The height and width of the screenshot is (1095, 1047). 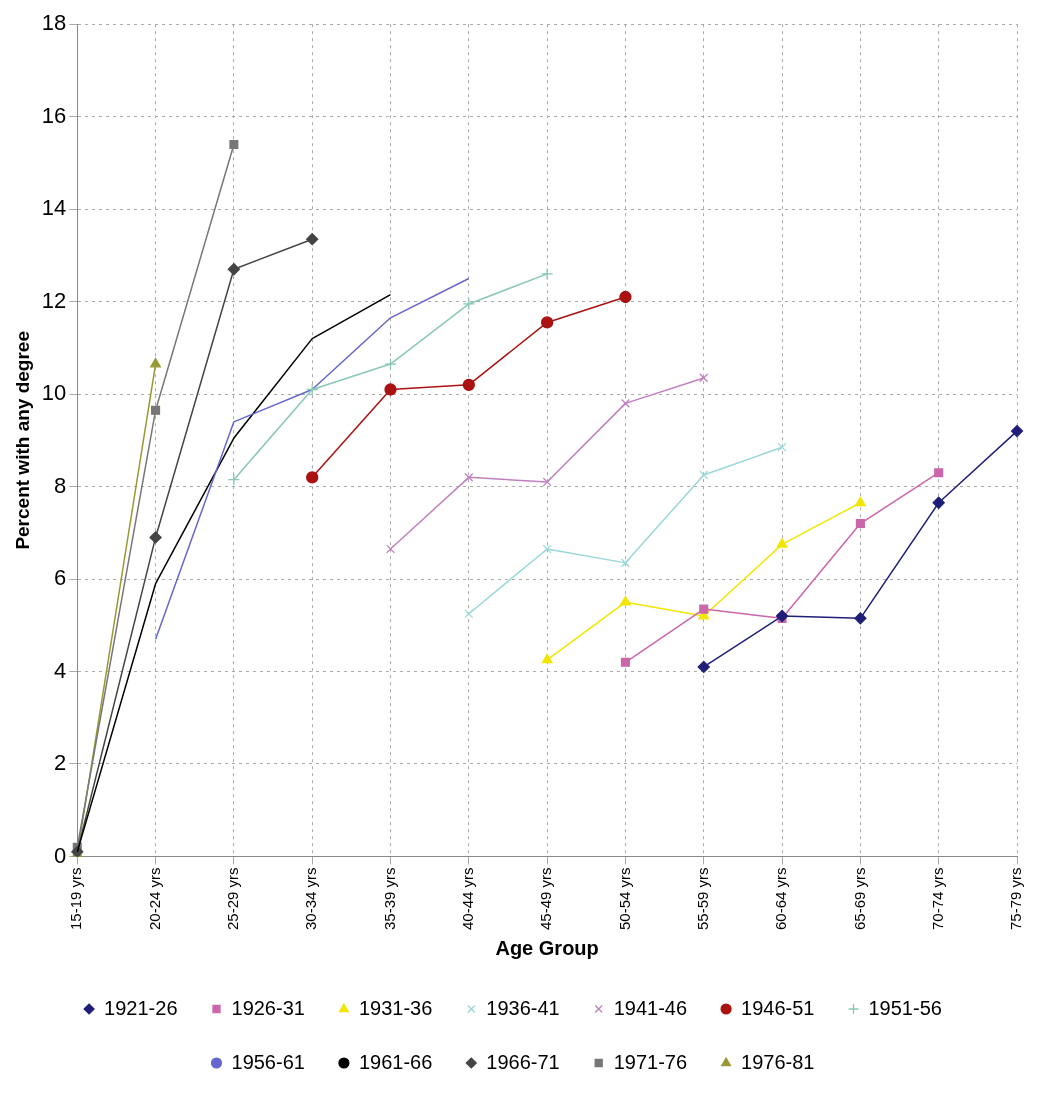 I want to click on legend-label: 1926-31, so click(x=268, y=1007).